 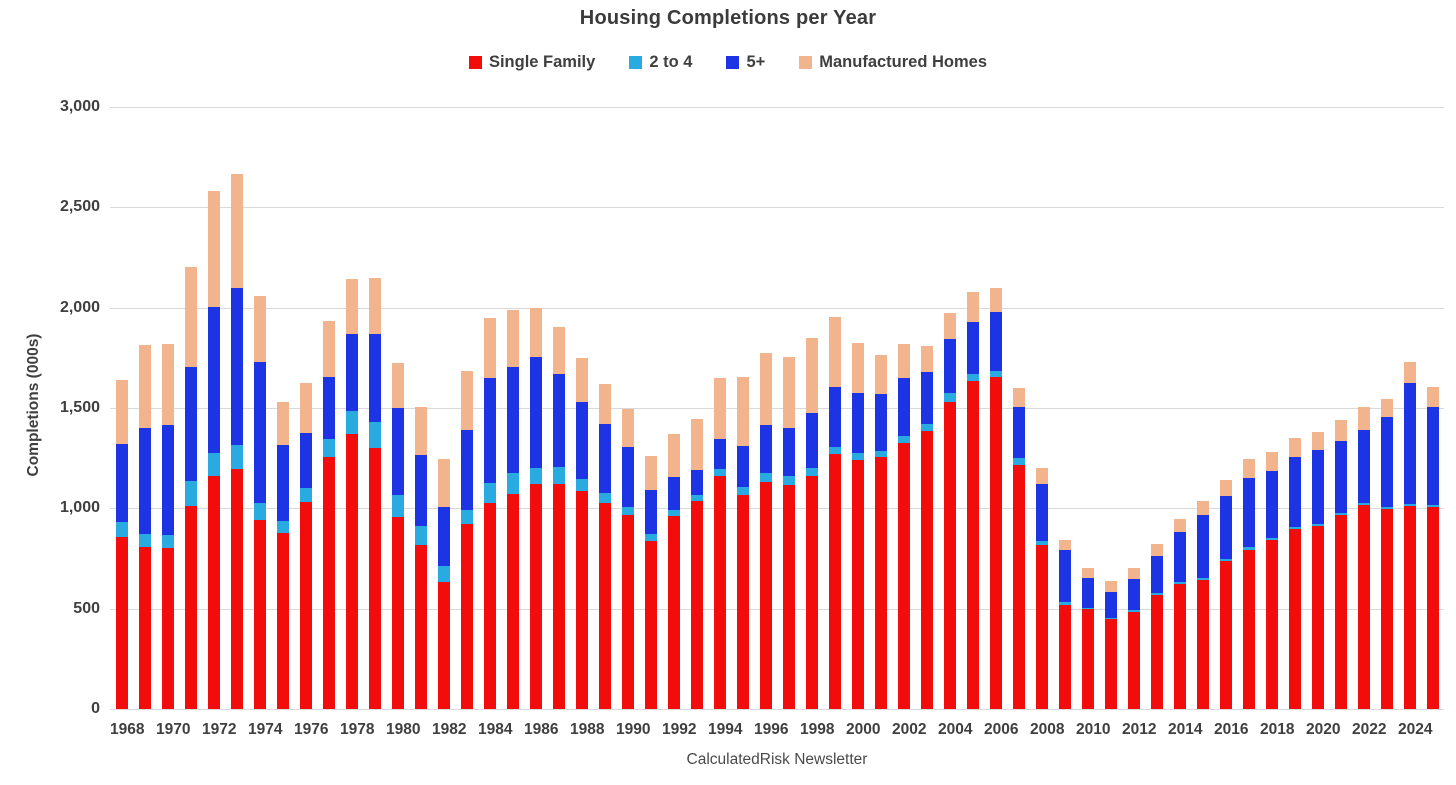 I want to click on bar-column-1991, so click(x=650, y=408).